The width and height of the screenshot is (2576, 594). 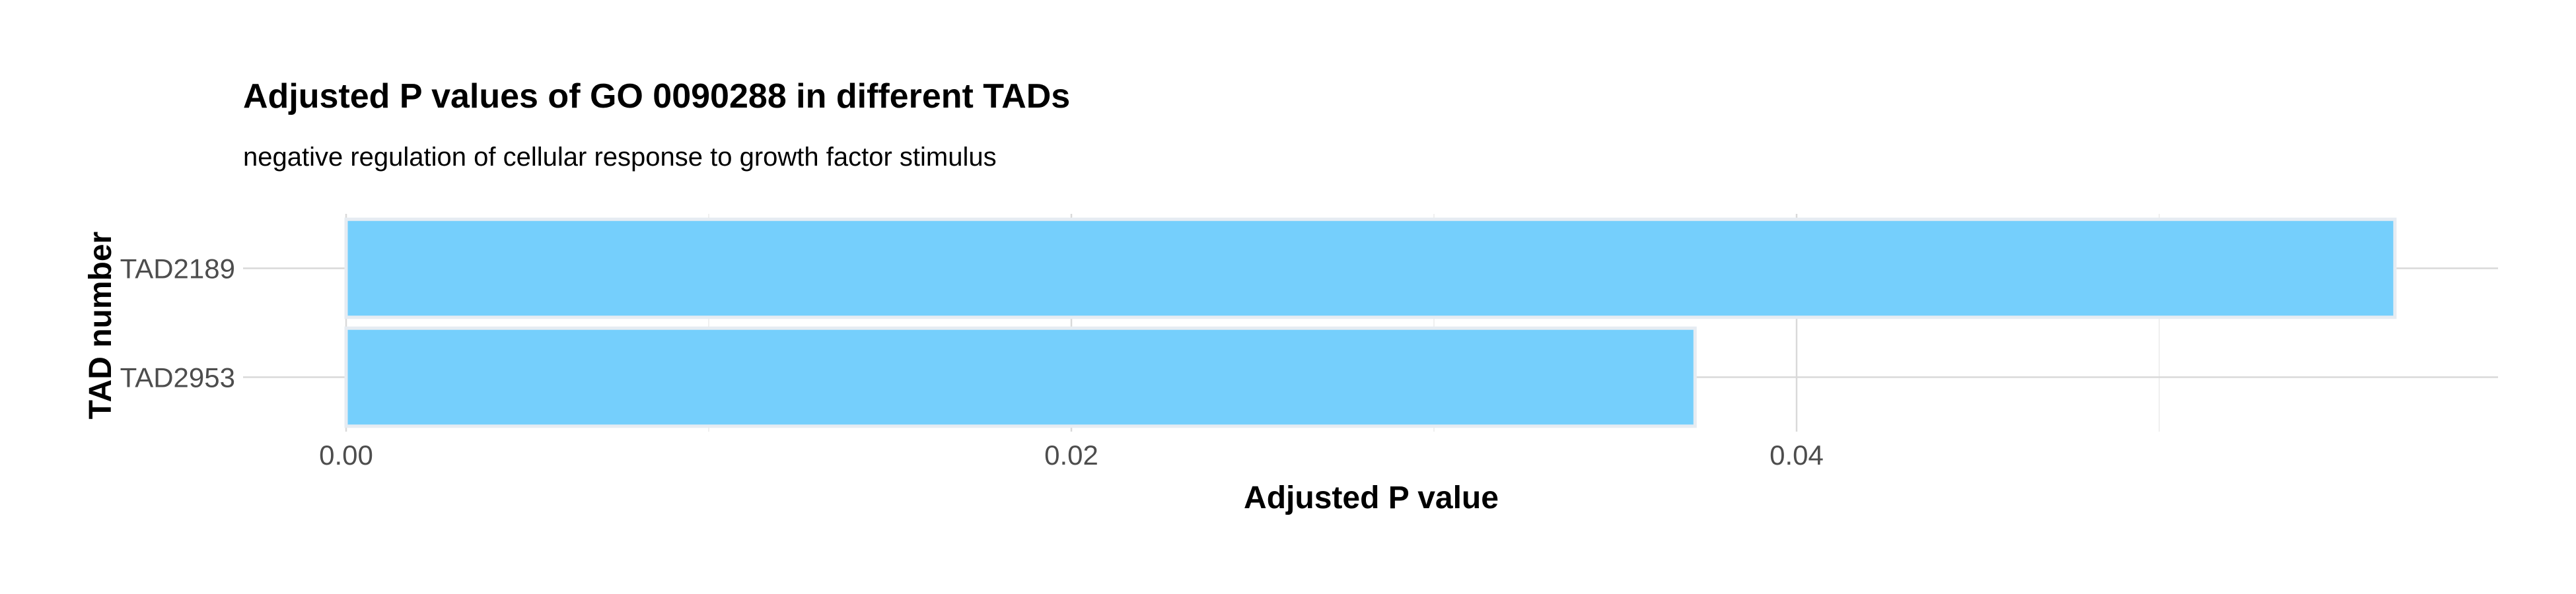 I want to click on x-tick-label: 0.02, so click(x=1071, y=455).